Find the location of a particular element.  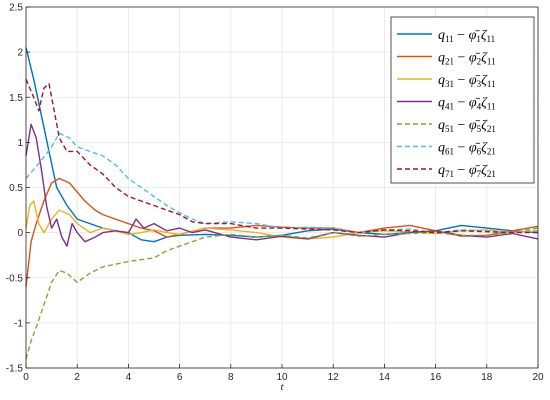

legend-box is located at coordinates (462, 100).